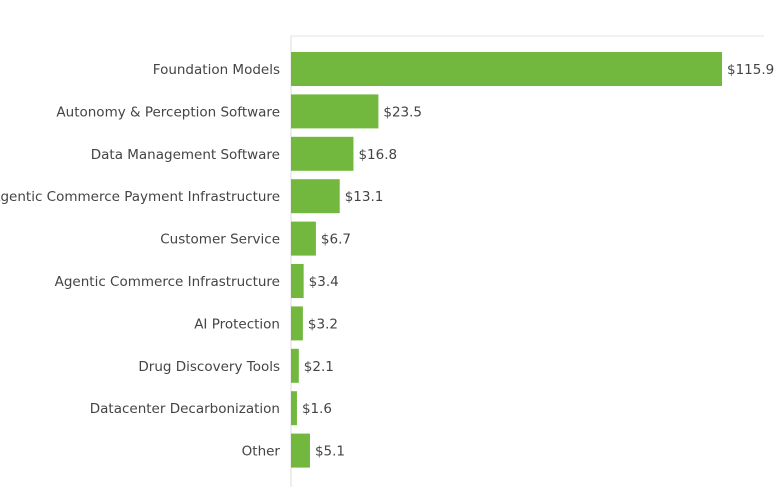  Describe the element at coordinates (750, 70) in the screenshot. I see `data-label: $115.9` at that location.